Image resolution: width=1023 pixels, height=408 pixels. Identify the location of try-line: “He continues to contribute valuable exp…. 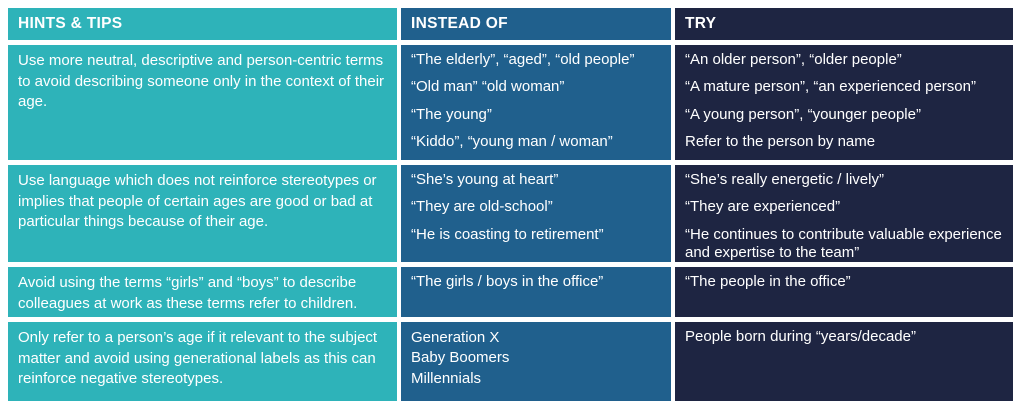
(843, 243).